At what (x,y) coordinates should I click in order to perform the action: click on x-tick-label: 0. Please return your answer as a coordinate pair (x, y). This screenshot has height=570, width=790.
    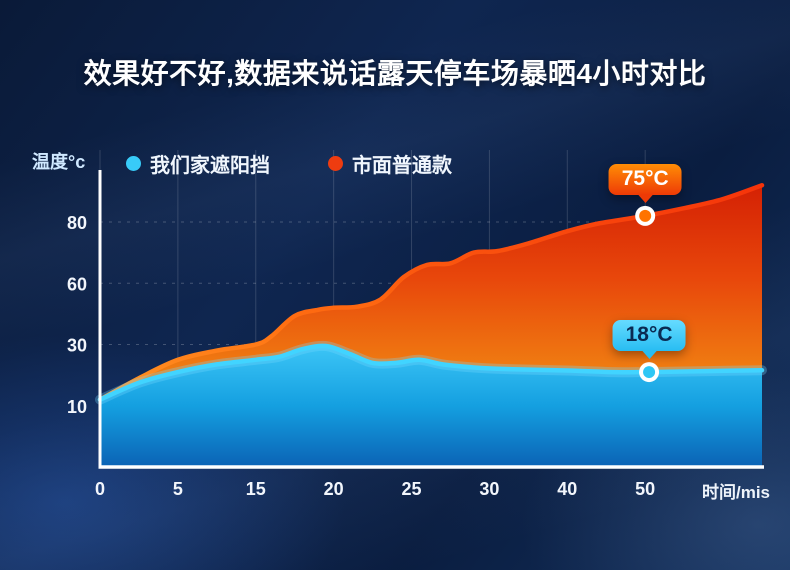
    Looking at the image, I should click on (100, 489).